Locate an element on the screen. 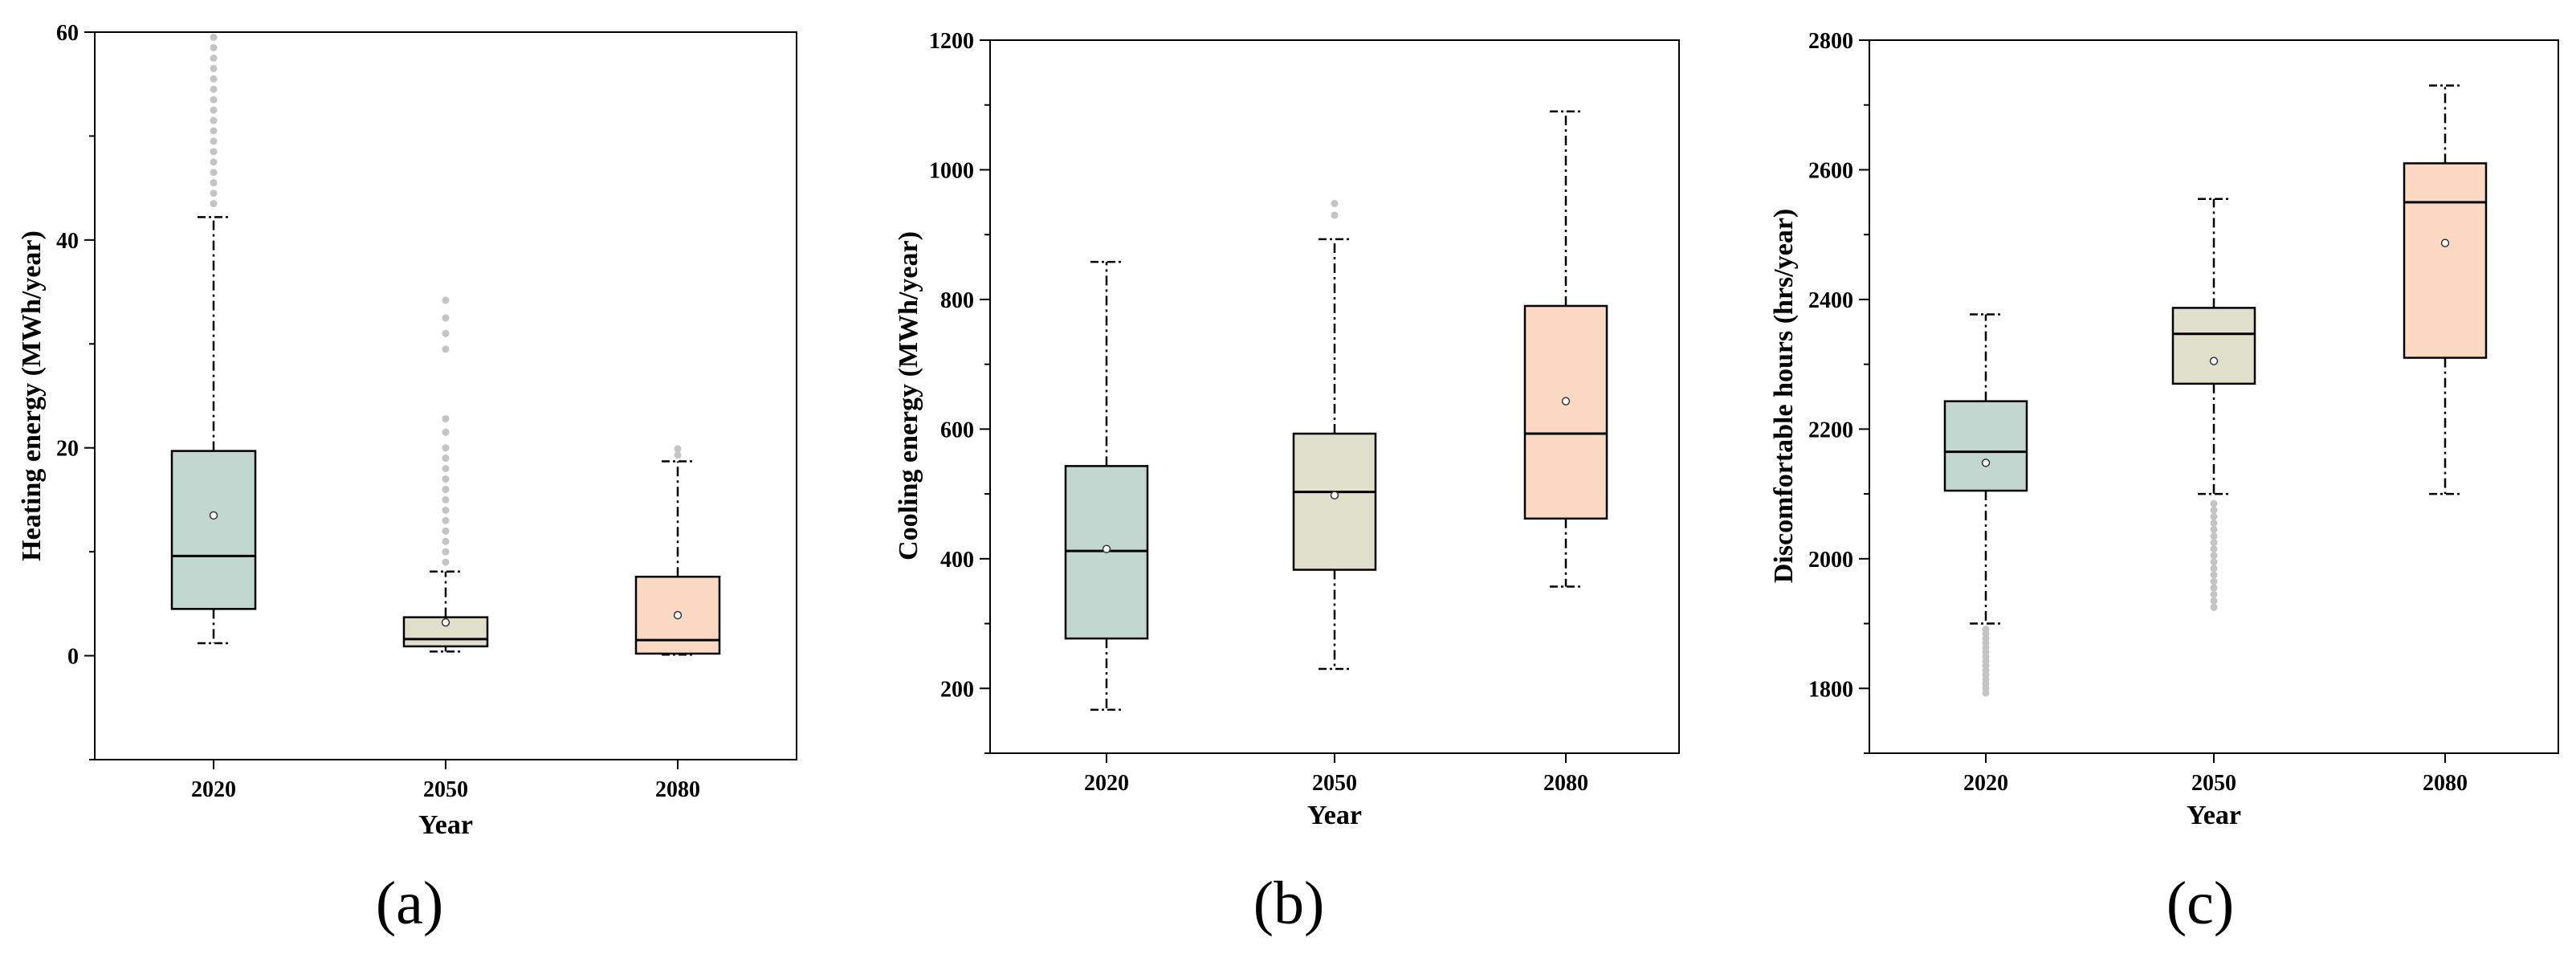 The image size is (2576, 962). y-axis-title: Heating energy (MWh/year) is located at coordinates (32, 395).